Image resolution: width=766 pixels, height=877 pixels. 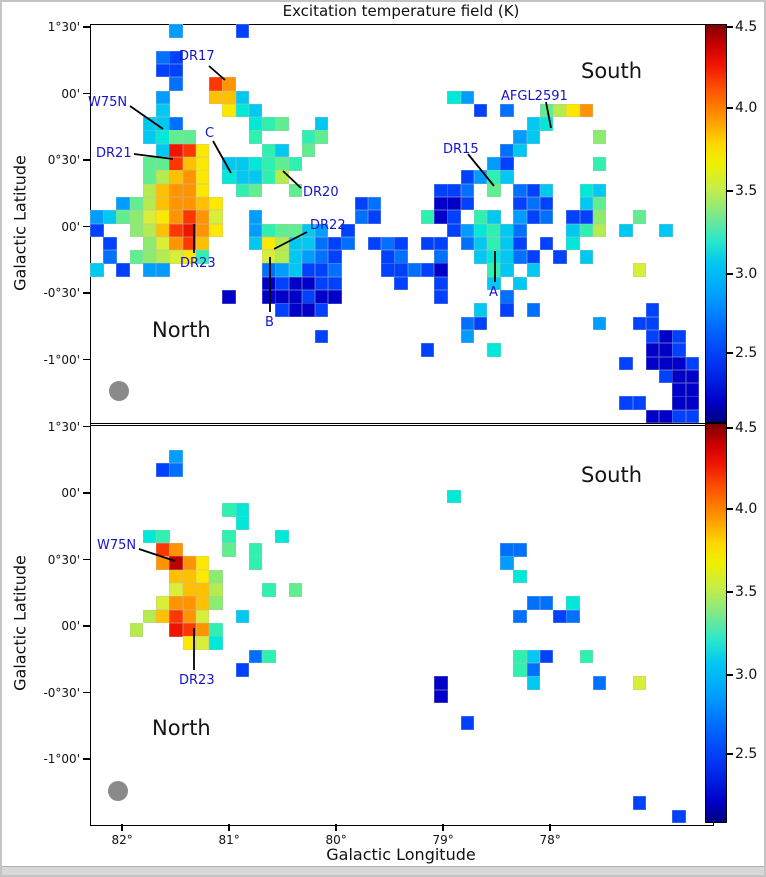 What do you see at coordinates (336, 827) in the screenshot?
I see `x-tick-mark` at bounding box center [336, 827].